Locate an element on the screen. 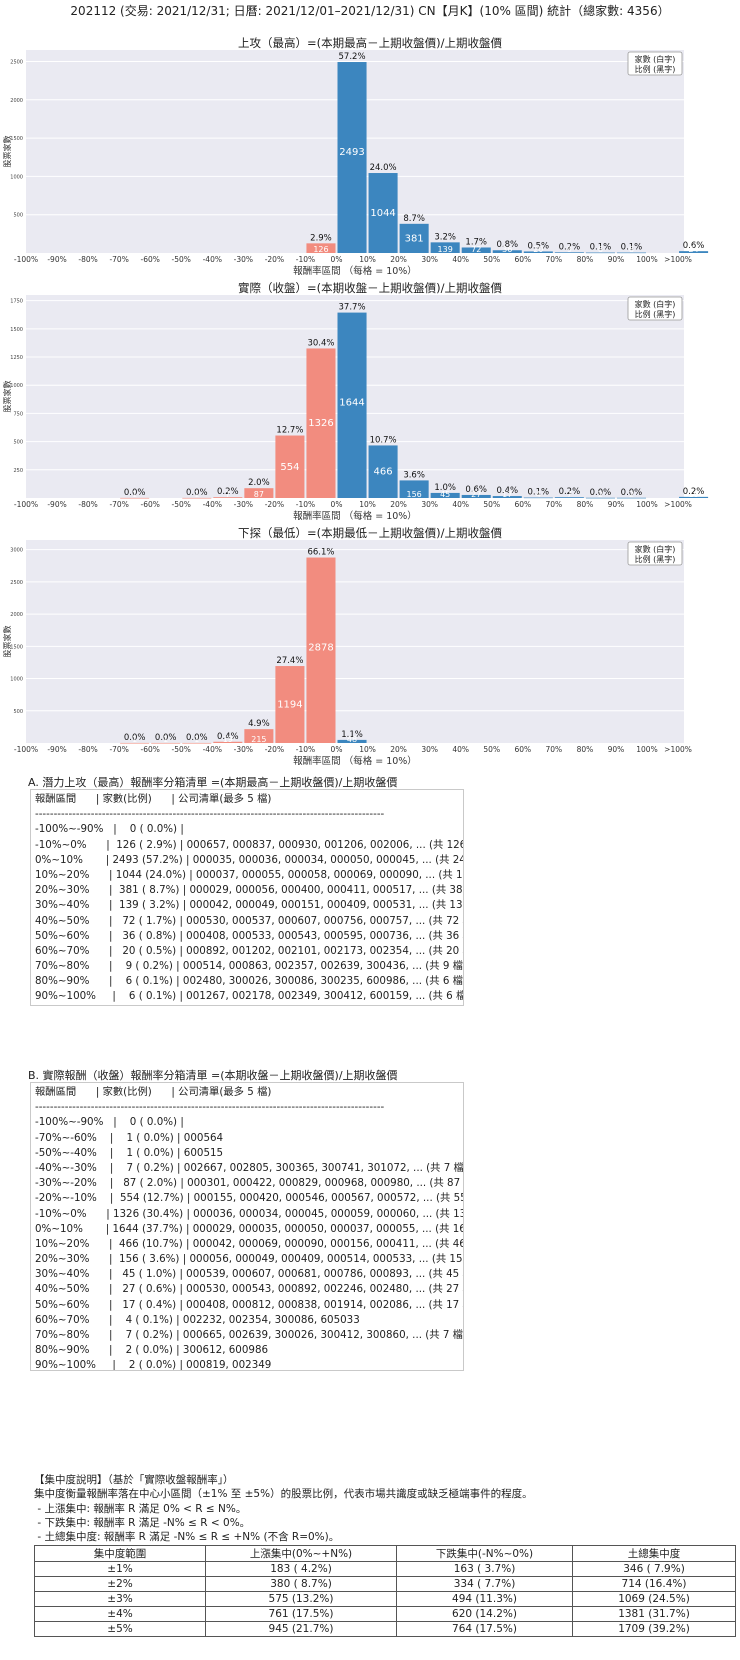 The height and width of the screenshot is (1660, 740). bar-count-label: 6 is located at coordinates (631, 249).